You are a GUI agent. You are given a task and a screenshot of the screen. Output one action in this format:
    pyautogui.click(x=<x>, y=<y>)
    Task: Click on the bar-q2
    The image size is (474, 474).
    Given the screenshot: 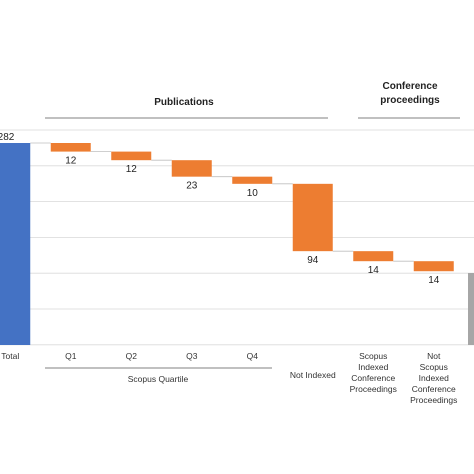 What is the action you would take?
    pyautogui.click(x=131, y=156)
    